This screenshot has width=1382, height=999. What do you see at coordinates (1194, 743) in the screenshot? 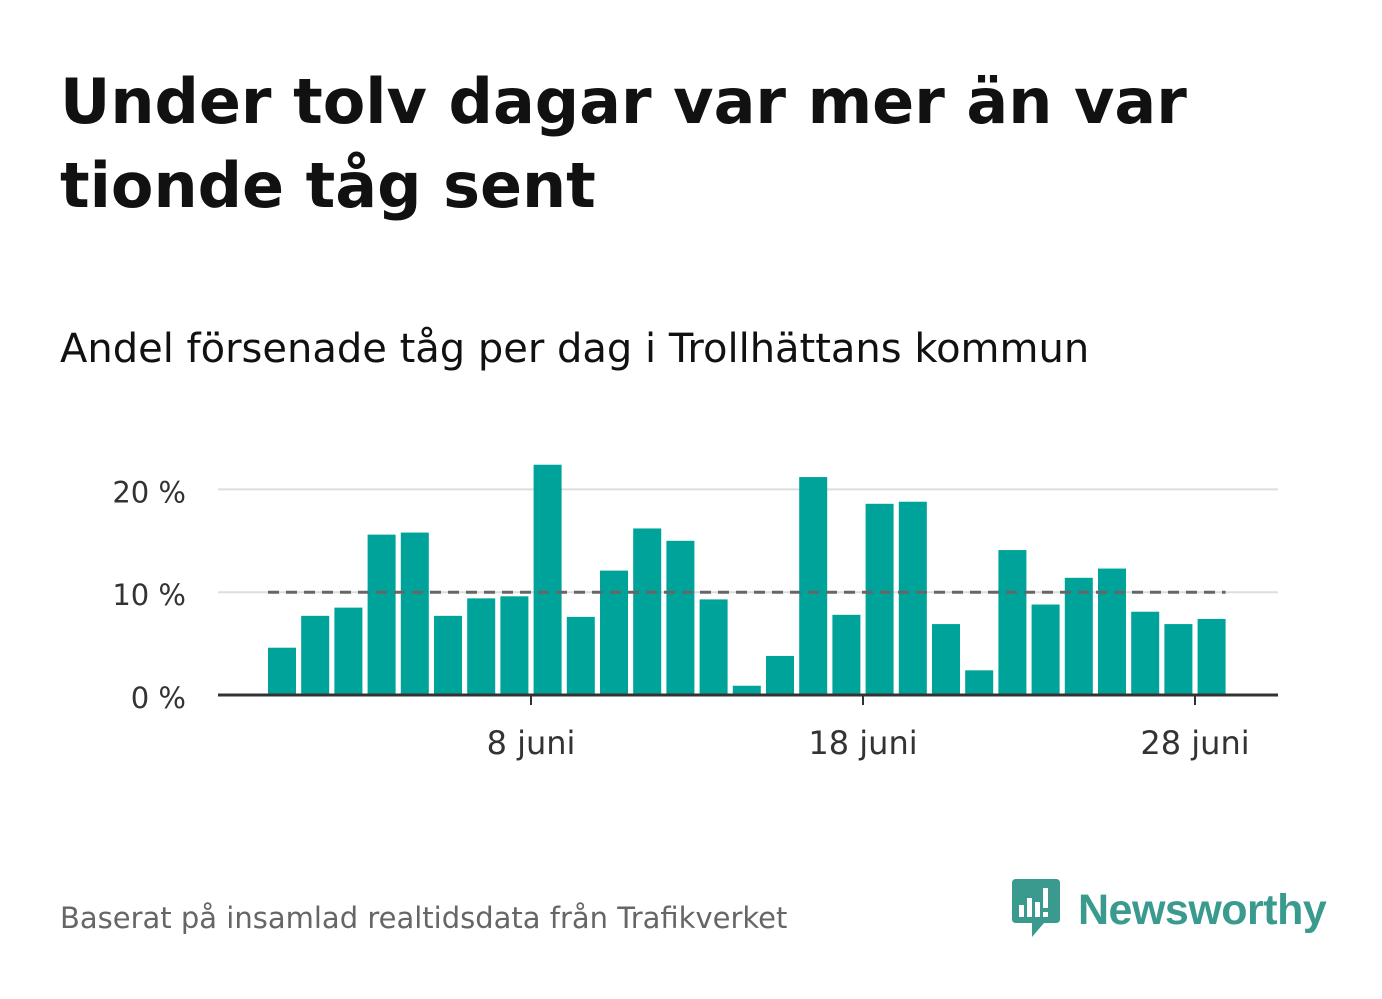
I see `x-tick-label: 28 juni` at bounding box center [1194, 743].